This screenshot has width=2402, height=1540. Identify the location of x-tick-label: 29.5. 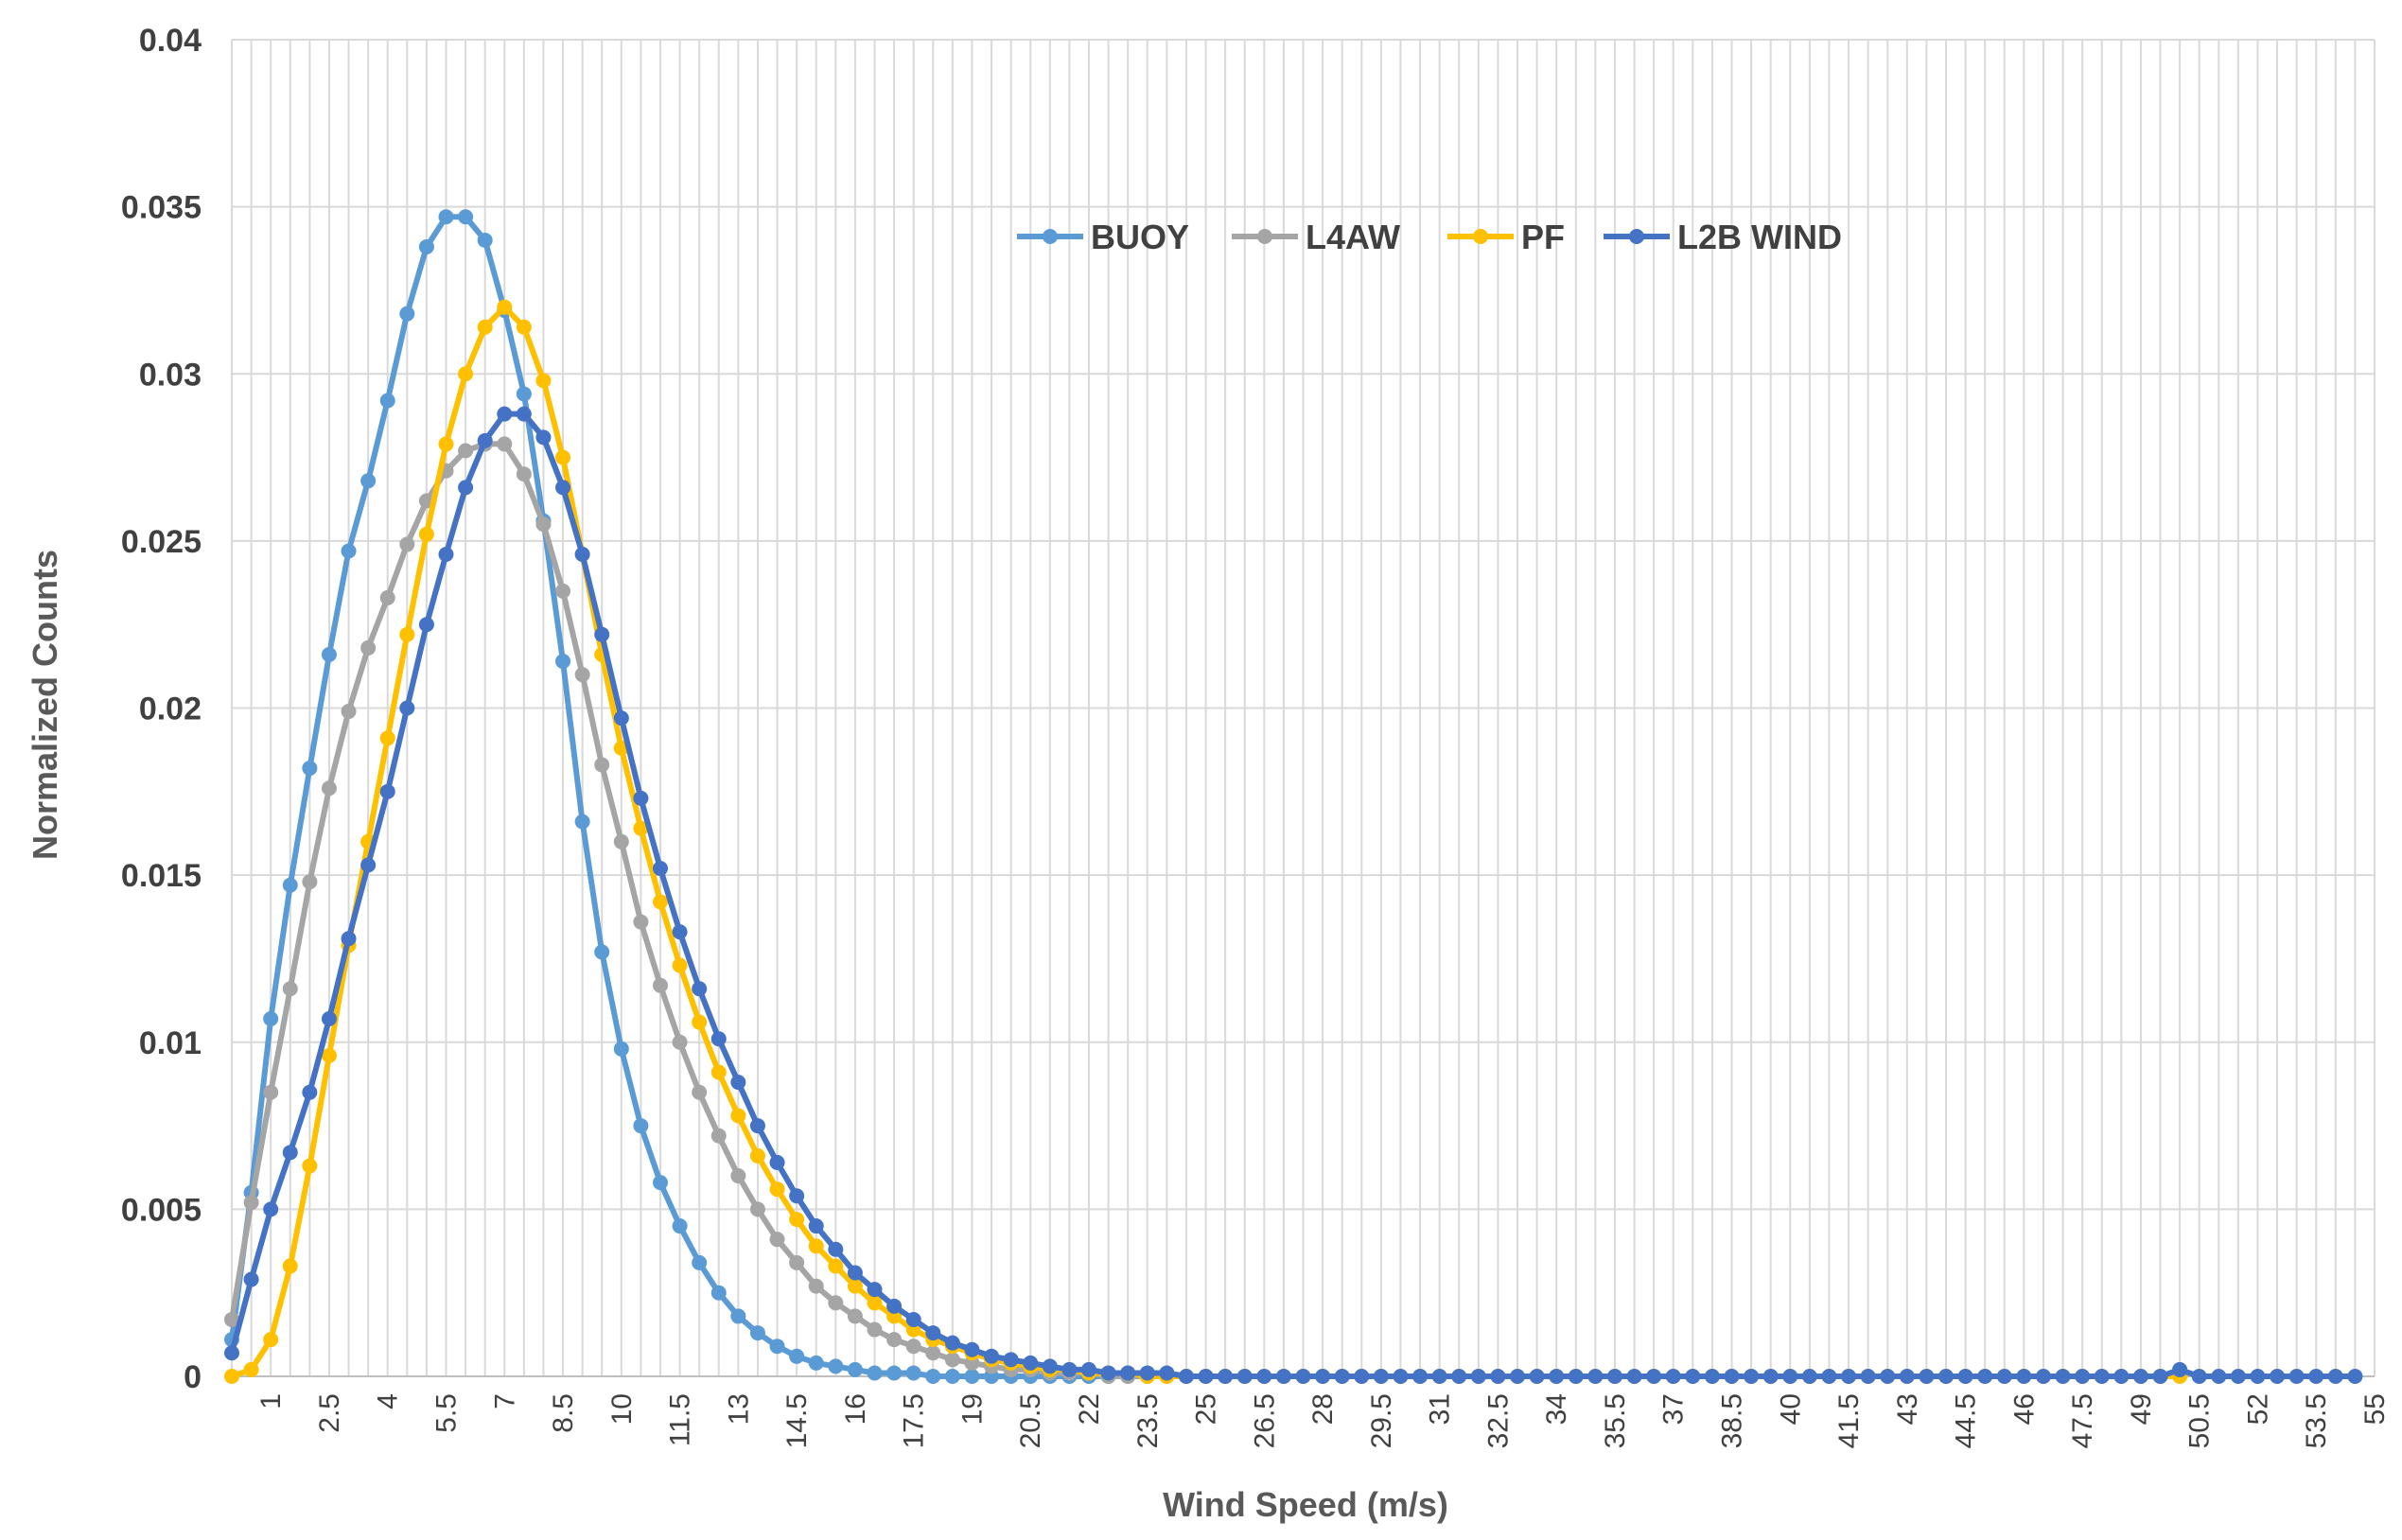
(1381, 1420).